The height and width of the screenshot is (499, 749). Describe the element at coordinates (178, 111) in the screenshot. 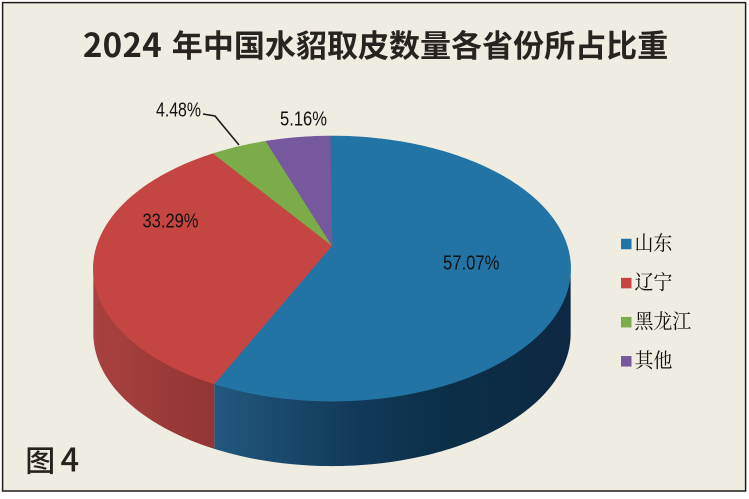

I see `slice-label-2: 4.48%` at that location.